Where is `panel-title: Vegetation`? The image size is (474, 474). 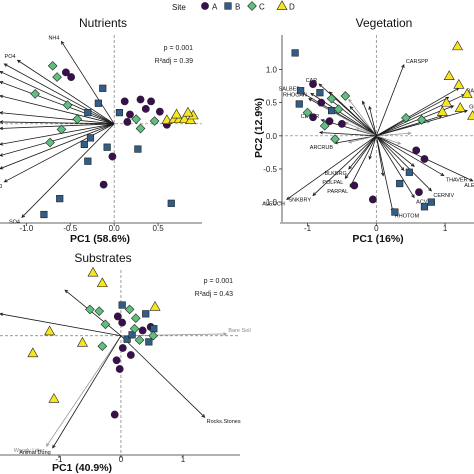
panel-title: Vegetation is located at coordinates (384, 23).